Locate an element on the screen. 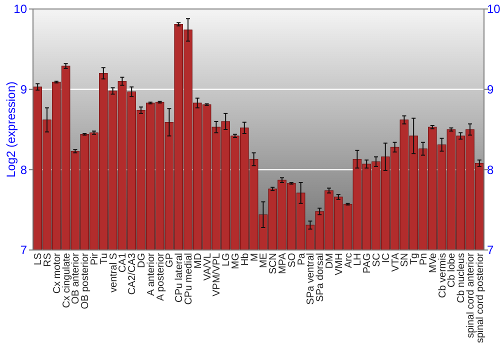 This screenshot has height=350, width=500. x-tick-label: VTA is located at coordinates (396, 262).